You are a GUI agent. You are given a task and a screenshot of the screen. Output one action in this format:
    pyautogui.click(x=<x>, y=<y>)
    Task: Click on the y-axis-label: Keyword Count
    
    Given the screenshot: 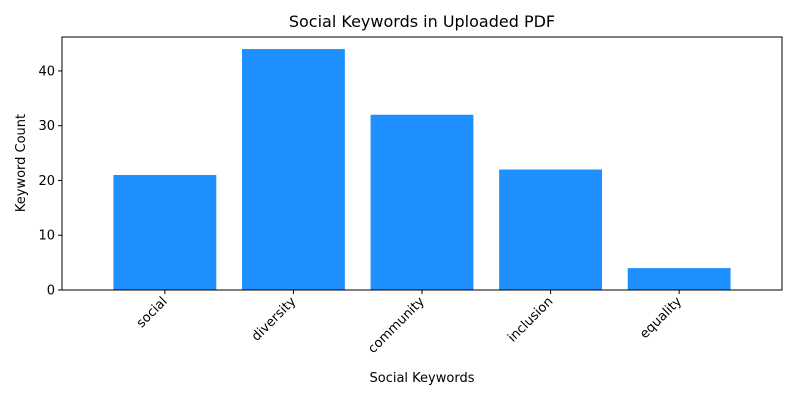 What is the action you would take?
    pyautogui.click(x=21, y=163)
    